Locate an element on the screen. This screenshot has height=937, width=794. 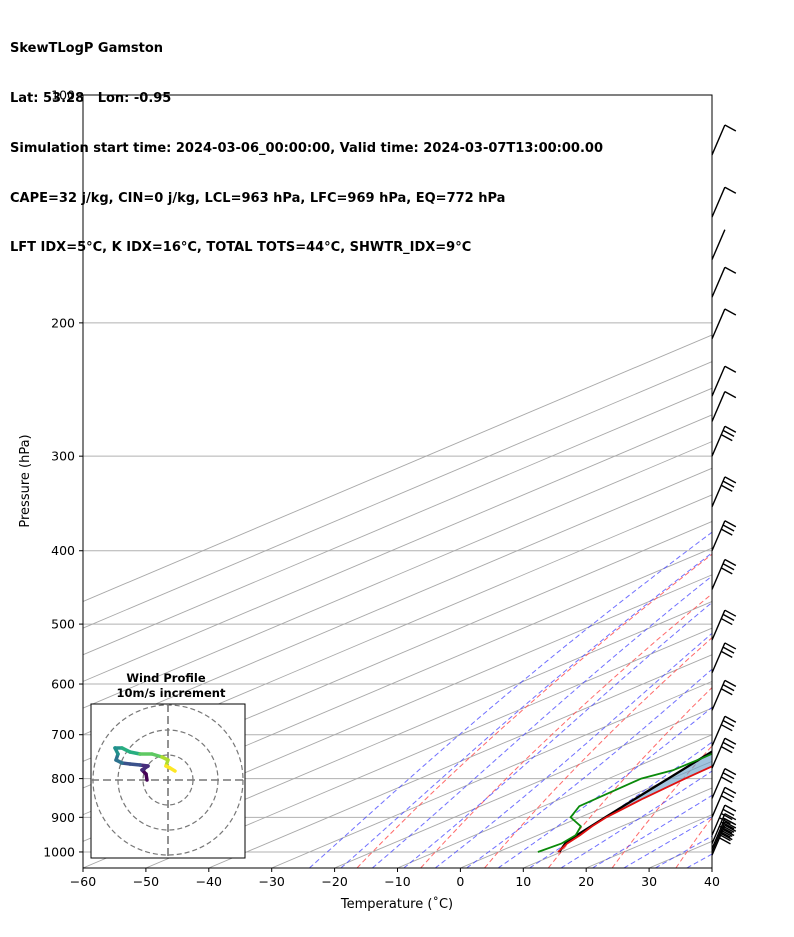
temperature-line is located at coordinates (634, 809).